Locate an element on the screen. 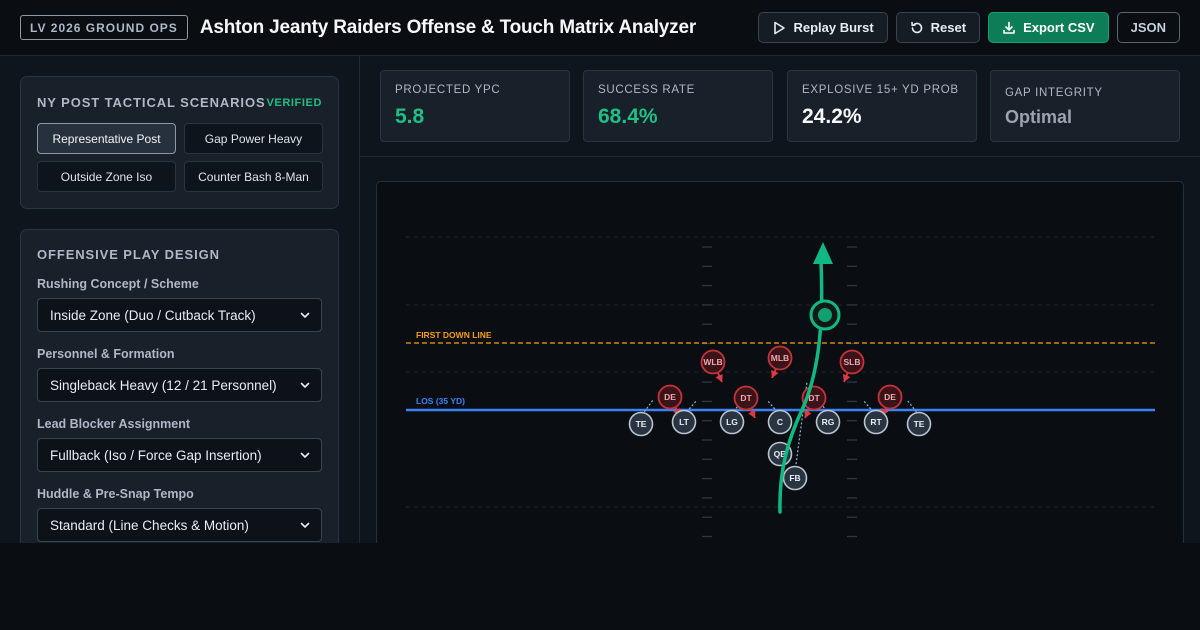 This screenshot has height=630, width=1200. players: TE LT LG C RG RT TE QB FB DE DT DT DE WLB MLB SLB is located at coordinates (780, 418).